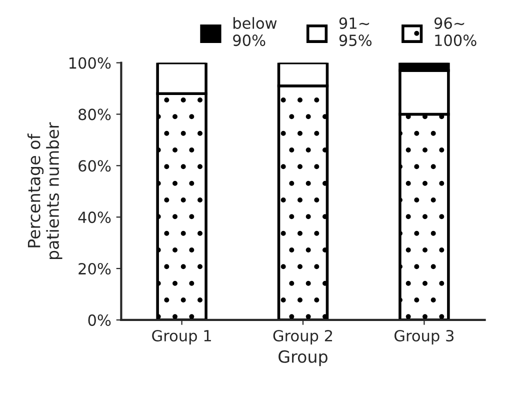 The image size is (505, 405). Describe the element at coordinates (94, 166) in the screenshot. I see `y-tick-label: 60%` at that location.